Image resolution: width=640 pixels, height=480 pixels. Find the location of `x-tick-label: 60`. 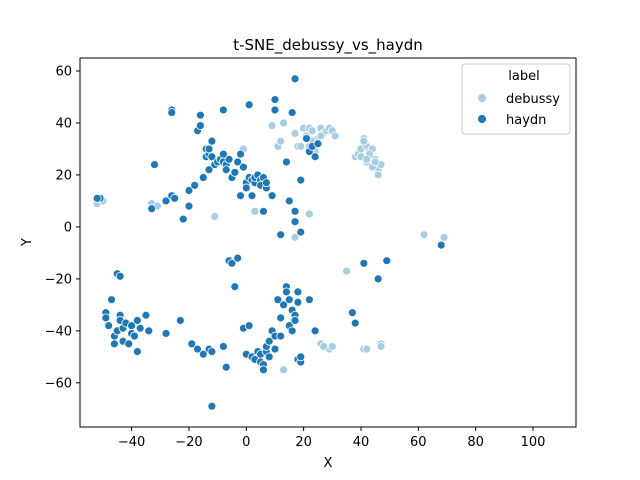

x-tick-label: 60 is located at coordinates (418, 442).